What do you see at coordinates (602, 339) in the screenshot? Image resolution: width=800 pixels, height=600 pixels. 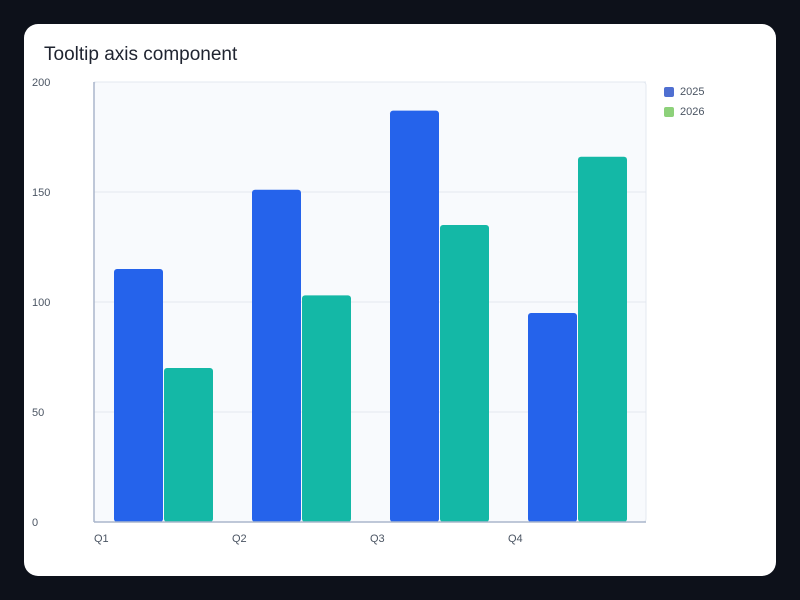 I see `bar-2026-Q4` at bounding box center [602, 339].